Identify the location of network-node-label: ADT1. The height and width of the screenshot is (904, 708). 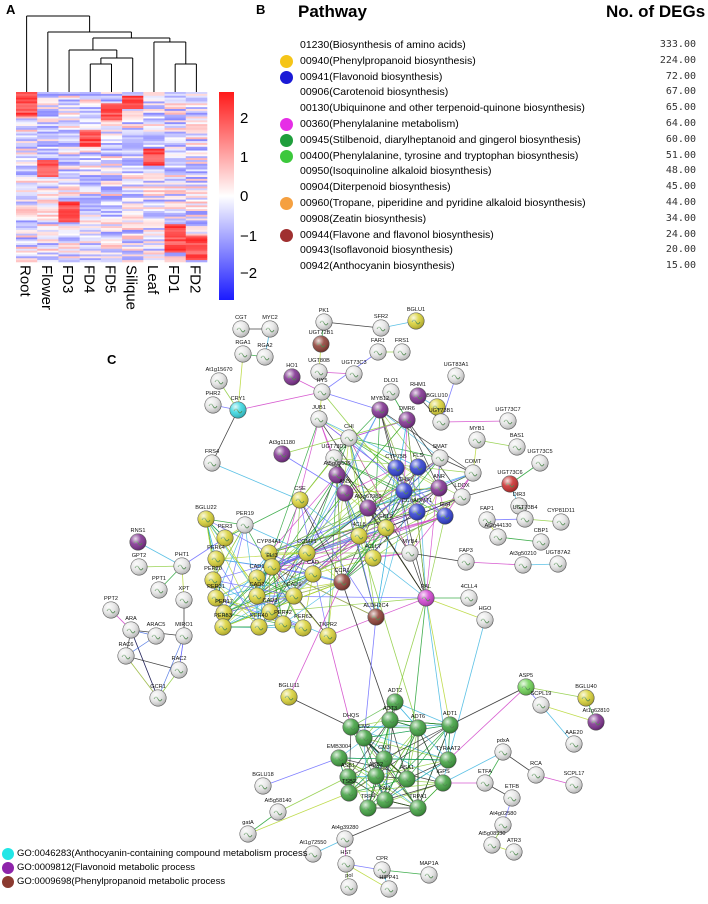
(450, 714).